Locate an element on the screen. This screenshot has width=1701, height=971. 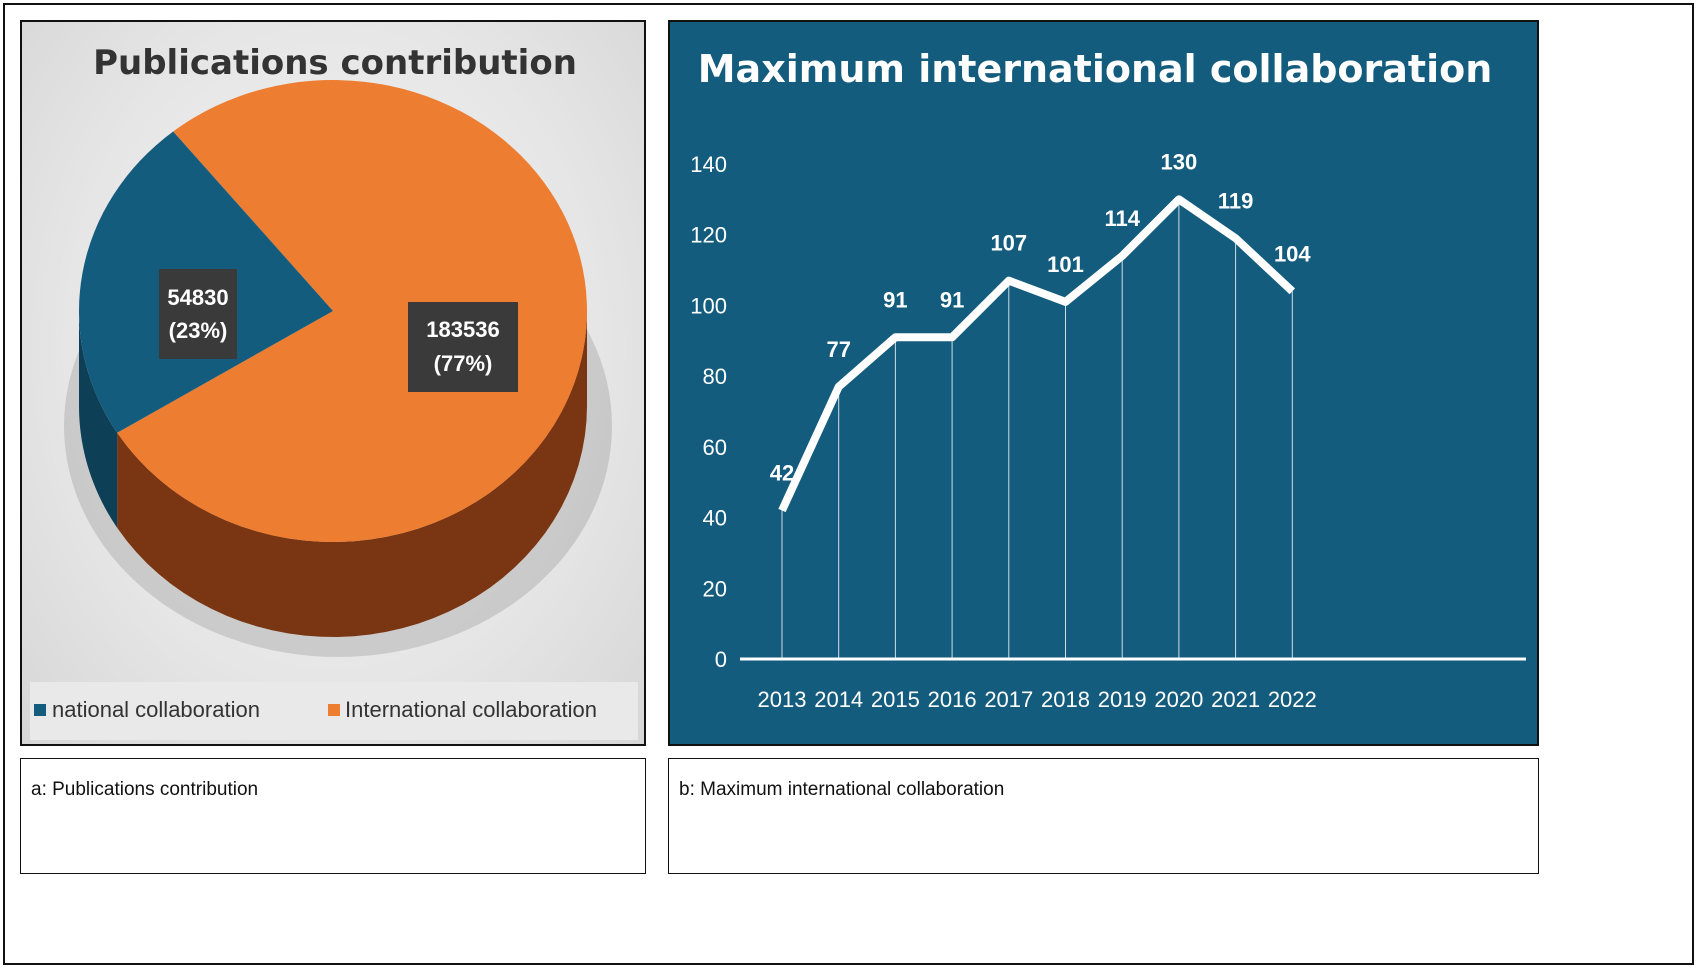
svg-text: 54830 is located at coordinates (197, 297).